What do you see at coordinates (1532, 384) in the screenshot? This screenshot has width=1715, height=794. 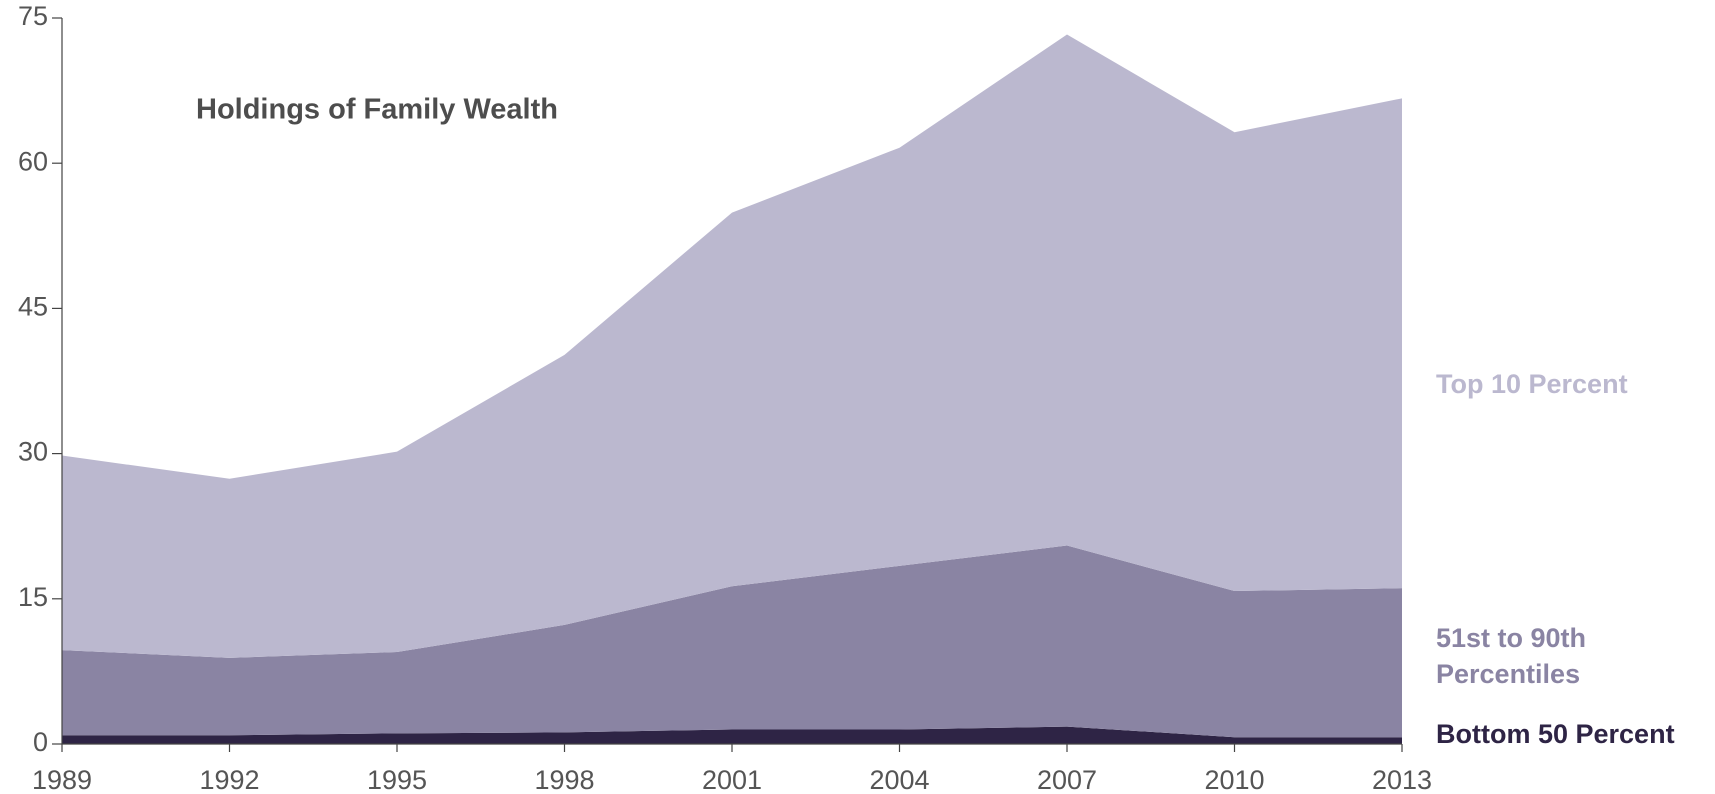 I see `series-label: Top 10 Percent` at bounding box center [1532, 384].